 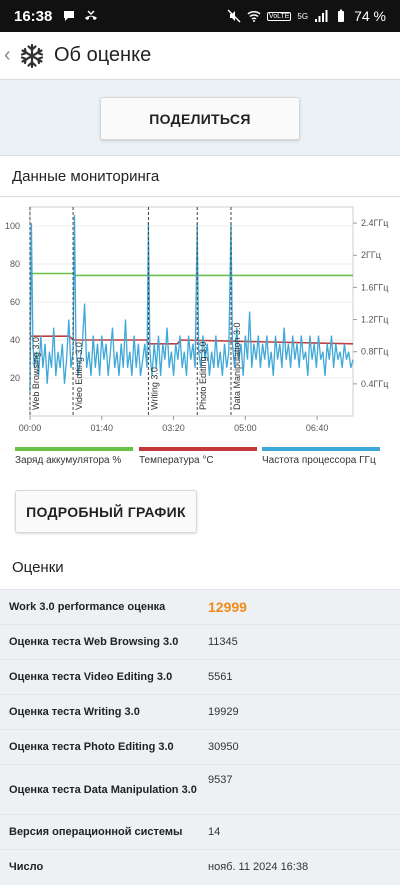 I want to click on y-tick-label-left: 40, so click(x=15, y=340).